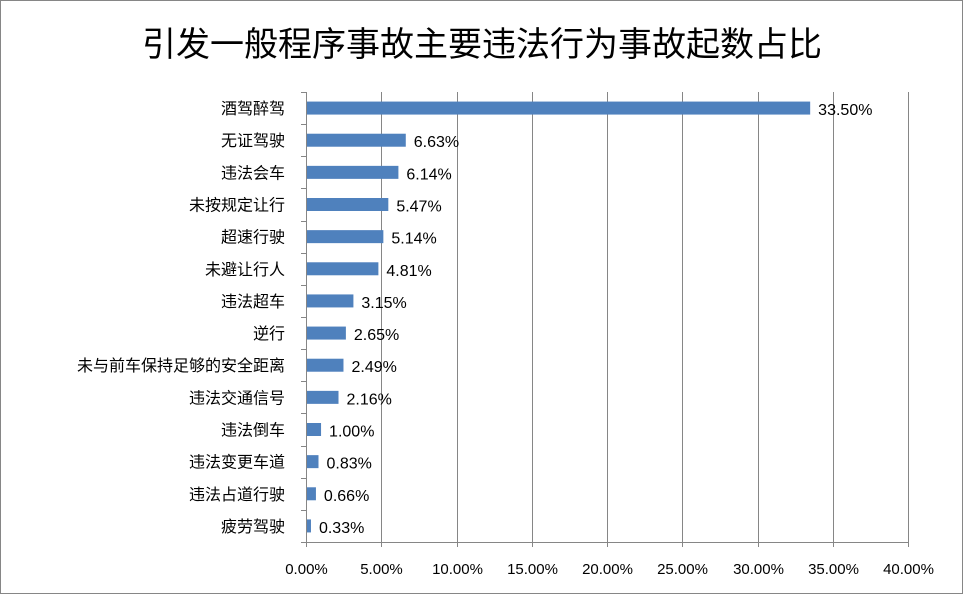 The height and width of the screenshot is (595, 963). Describe the element at coordinates (237, 205) in the screenshot. I see `category-label: 未按规定让行` at that location.